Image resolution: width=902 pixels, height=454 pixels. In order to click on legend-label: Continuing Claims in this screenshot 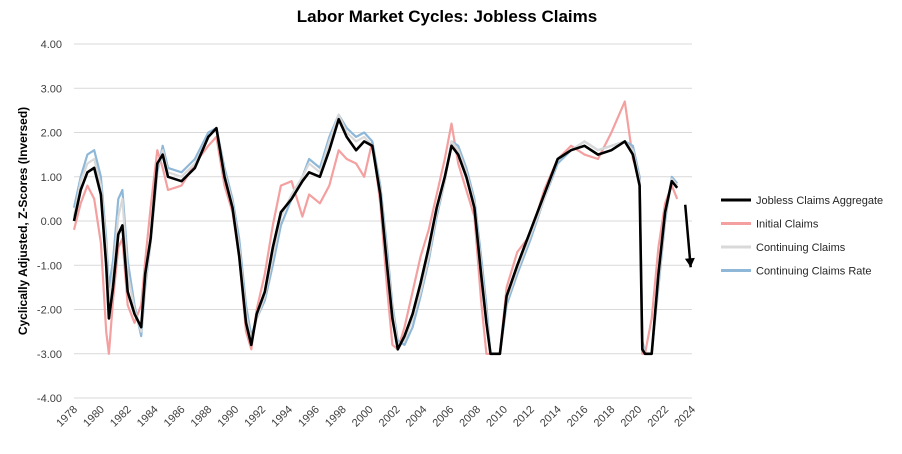, I will do `click(801, 248)`.